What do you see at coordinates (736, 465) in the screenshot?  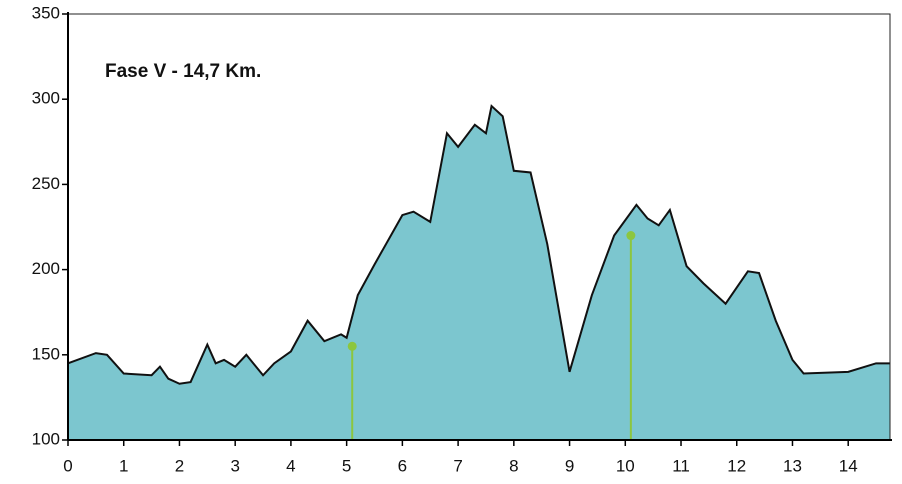 I see `x-tick-label: 12` at bounding box center [736, 465].